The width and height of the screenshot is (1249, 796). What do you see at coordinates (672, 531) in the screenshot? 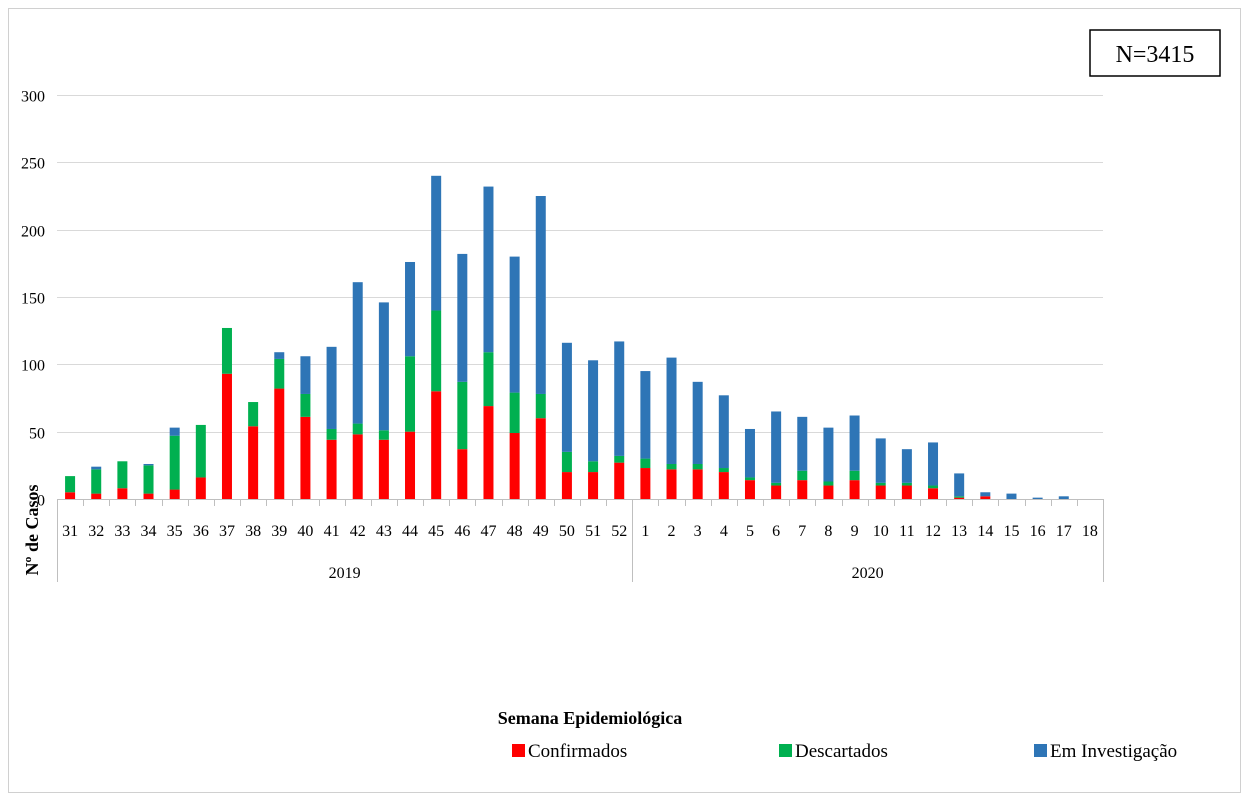
I see `x-tick-label: 2` at bounding box center [672, 531].